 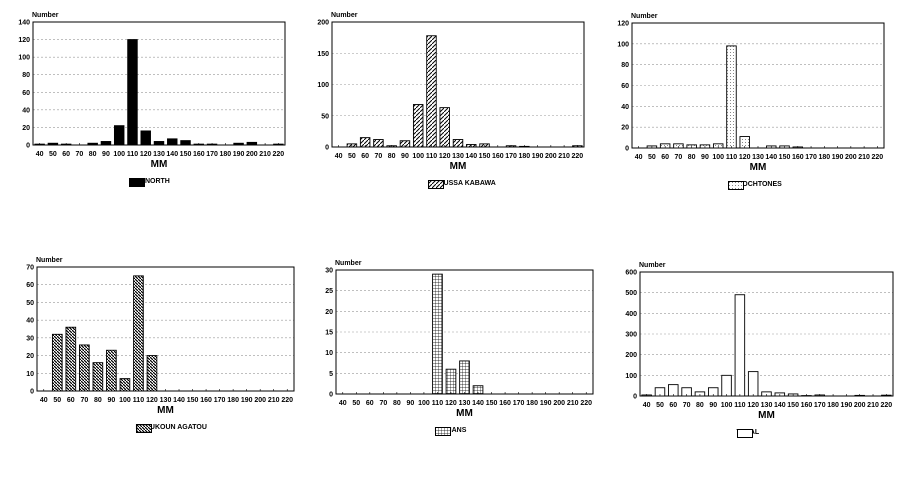 I want to click on svg-text: 400, so click(x=631, y=314).